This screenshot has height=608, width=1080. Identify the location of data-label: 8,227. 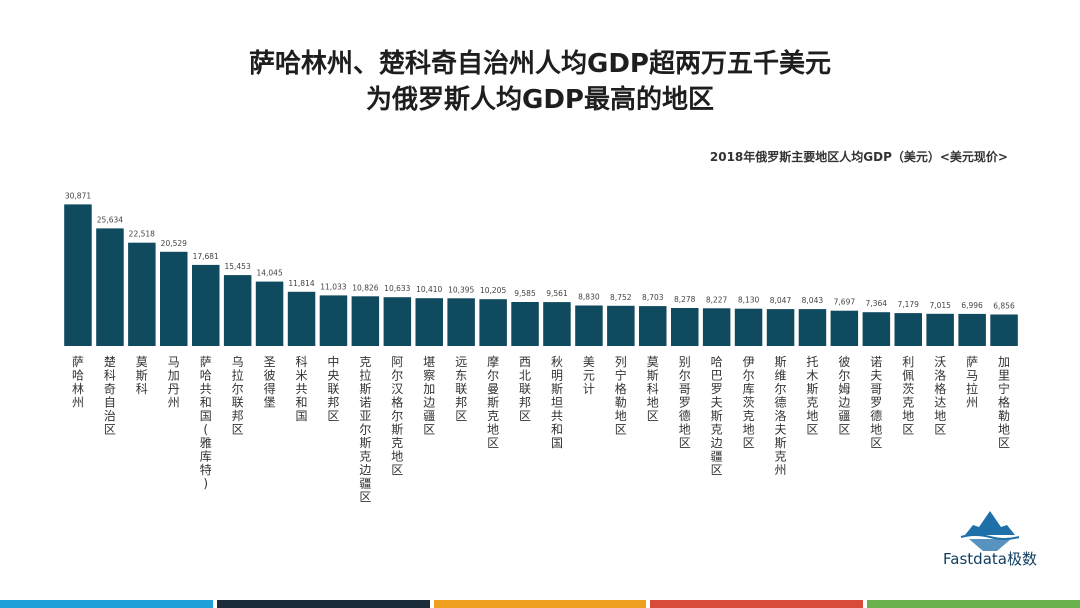
(717, 299).